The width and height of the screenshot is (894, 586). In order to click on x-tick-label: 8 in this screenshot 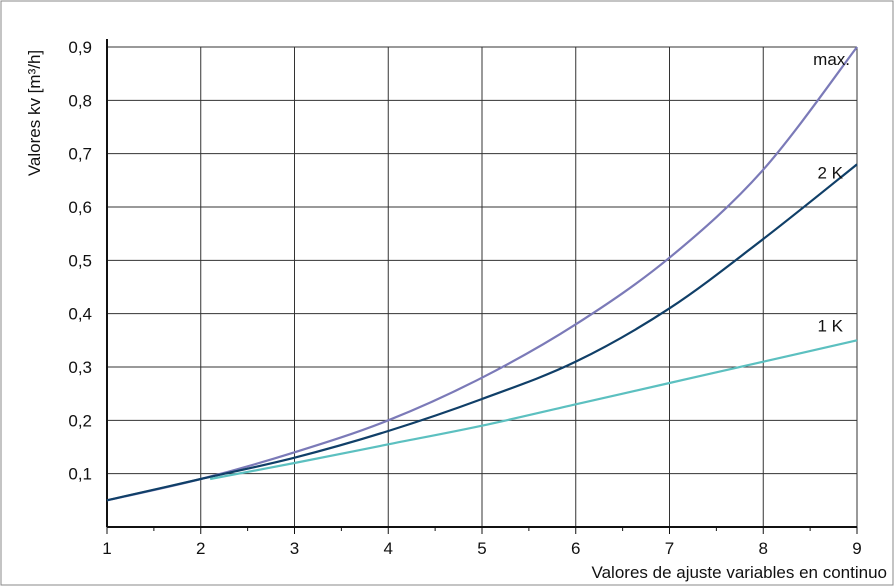, I will do `click(763, 548)`.